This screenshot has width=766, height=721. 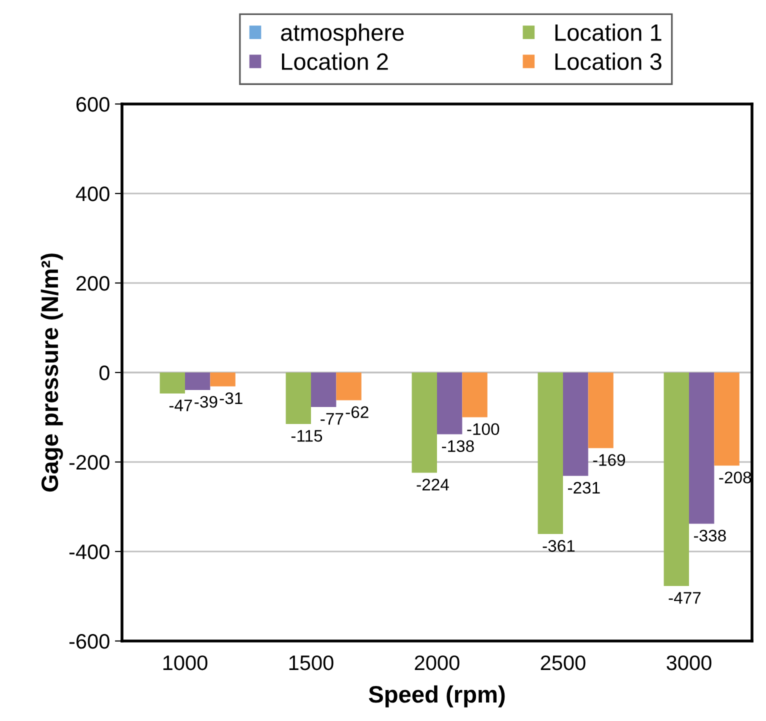 I want to click on legend-label: Location 1, so click(x=608, y=32).